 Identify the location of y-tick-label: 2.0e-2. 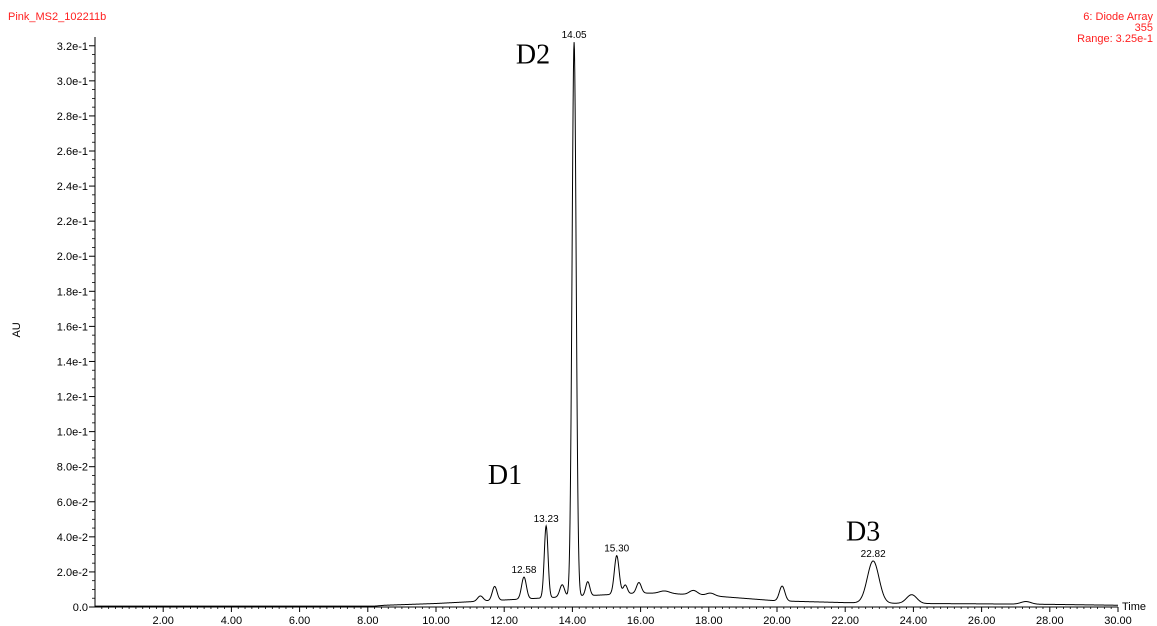
(72, 573).